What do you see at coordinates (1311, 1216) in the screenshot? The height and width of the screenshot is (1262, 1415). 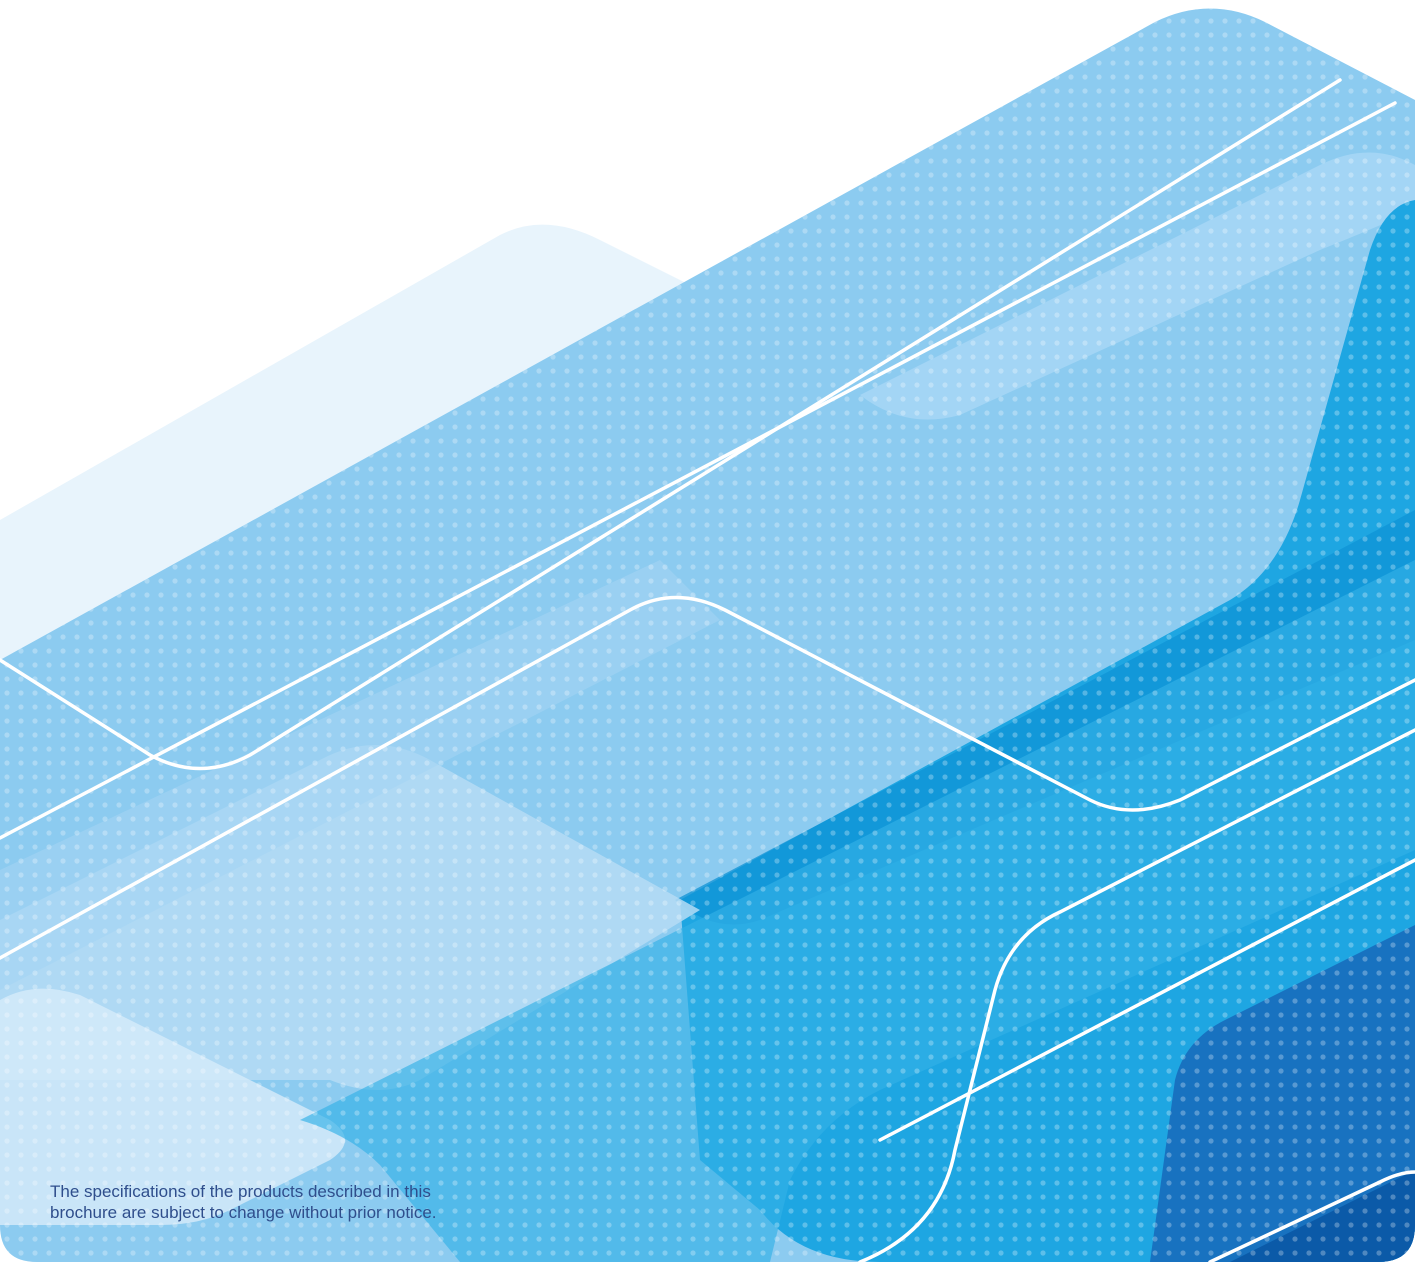 I see `line-corner` at bounding box center [1311, 1216].